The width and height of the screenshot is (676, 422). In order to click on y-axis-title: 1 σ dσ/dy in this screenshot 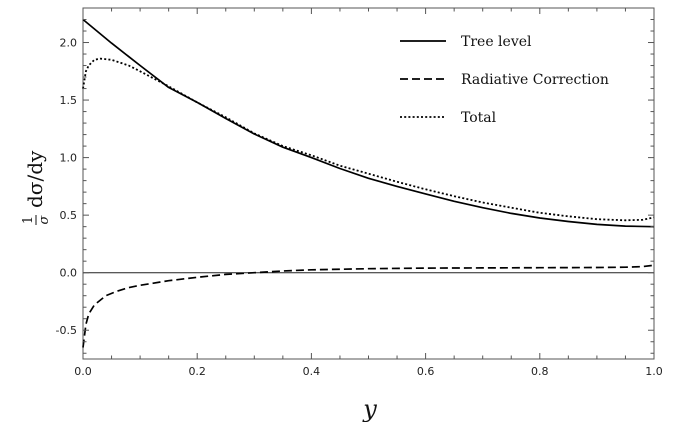, I will do `click(36, 187)`.